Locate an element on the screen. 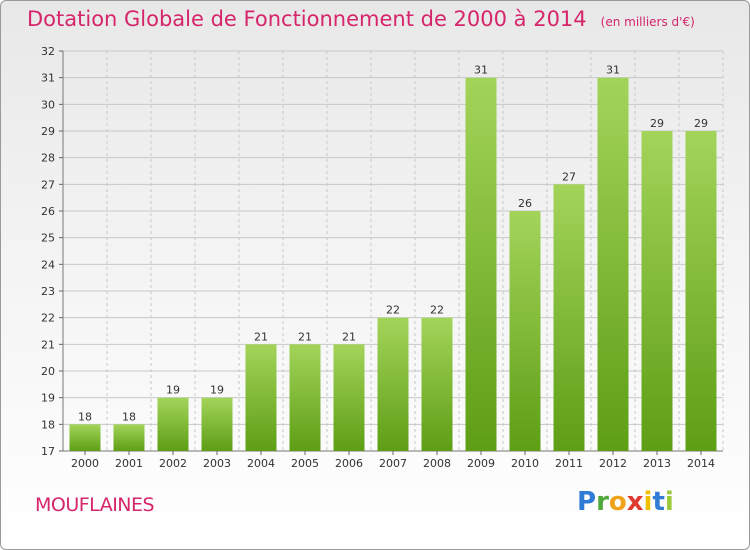 This screenshot has height=550, width=750. bar-2012 is located at coordinates (613, 264).